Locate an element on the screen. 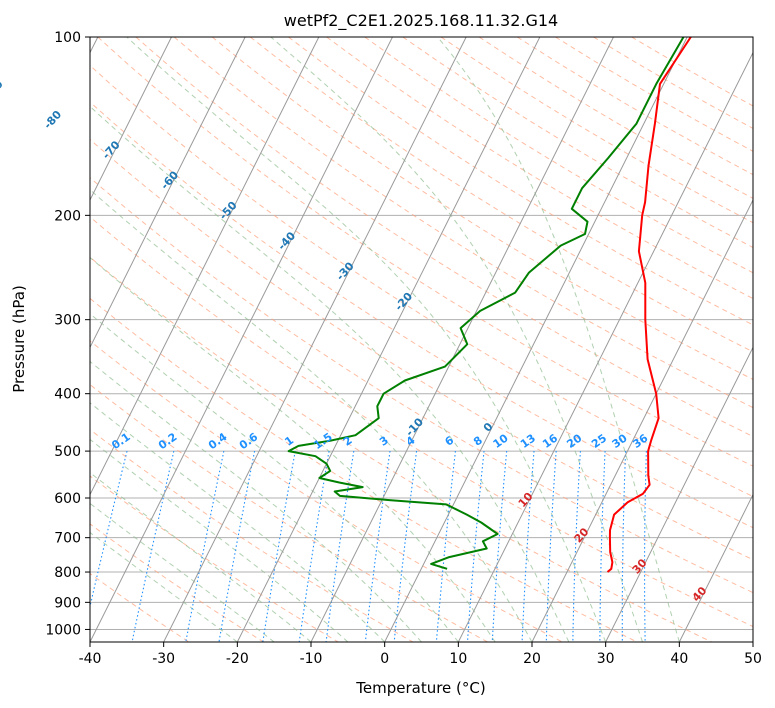 Image resolution: width=775 pixels, height=708 pixels. y-axis: 100 200 300 400 500 600 700 800 900 1000 is located at coordinates (67, 334).